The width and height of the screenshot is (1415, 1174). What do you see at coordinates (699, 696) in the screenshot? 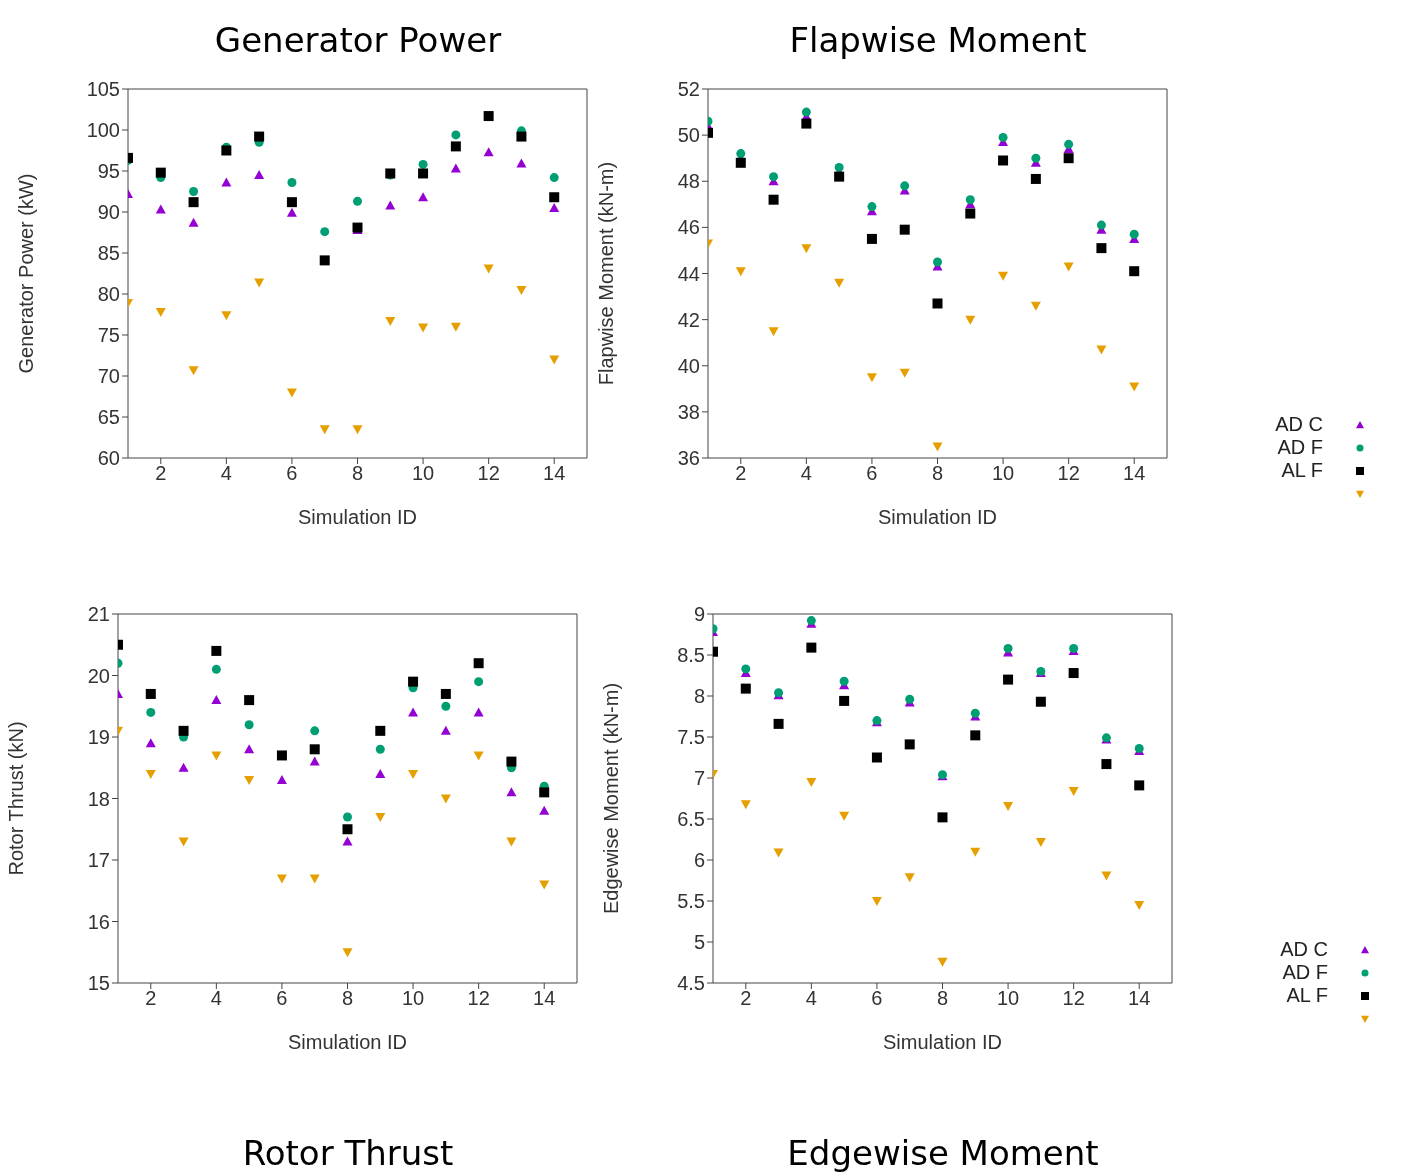
I see `y-tick-label: 8` at bounding box center [699, 696].